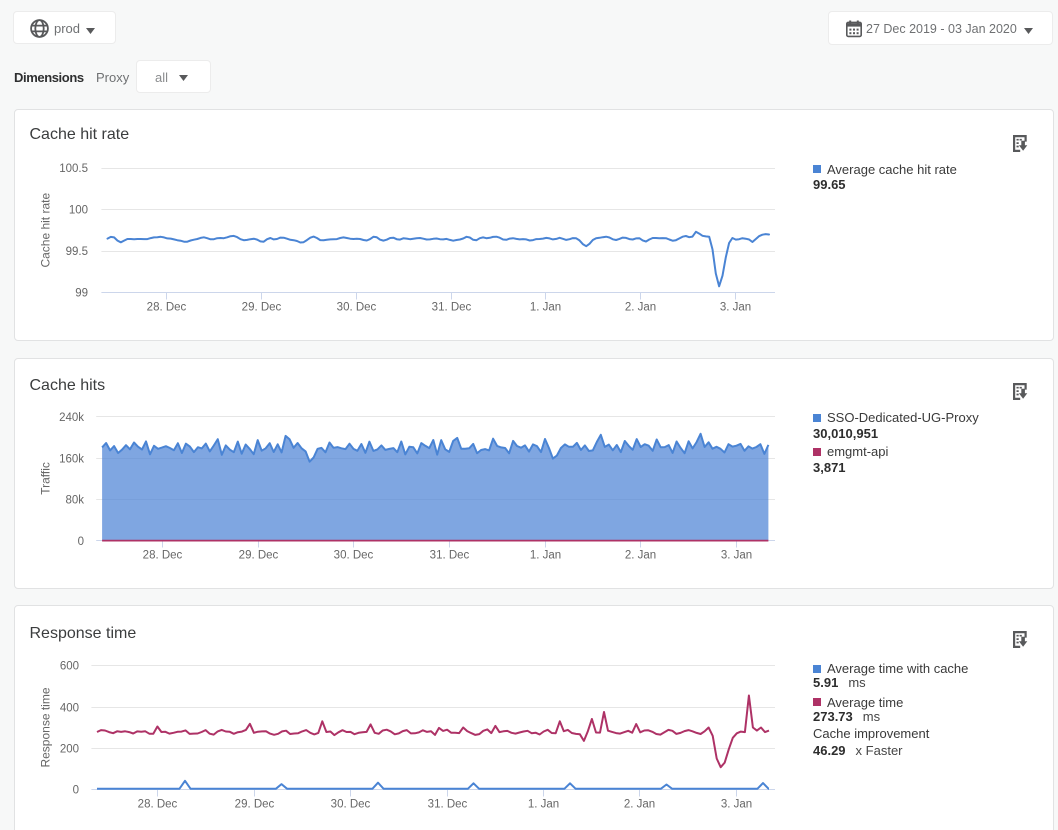 This screenshot has width=1058, height=830. Describe the element at coordinates (46, 478) in the screenshot. I see `svg-text: Traffic` at that location.